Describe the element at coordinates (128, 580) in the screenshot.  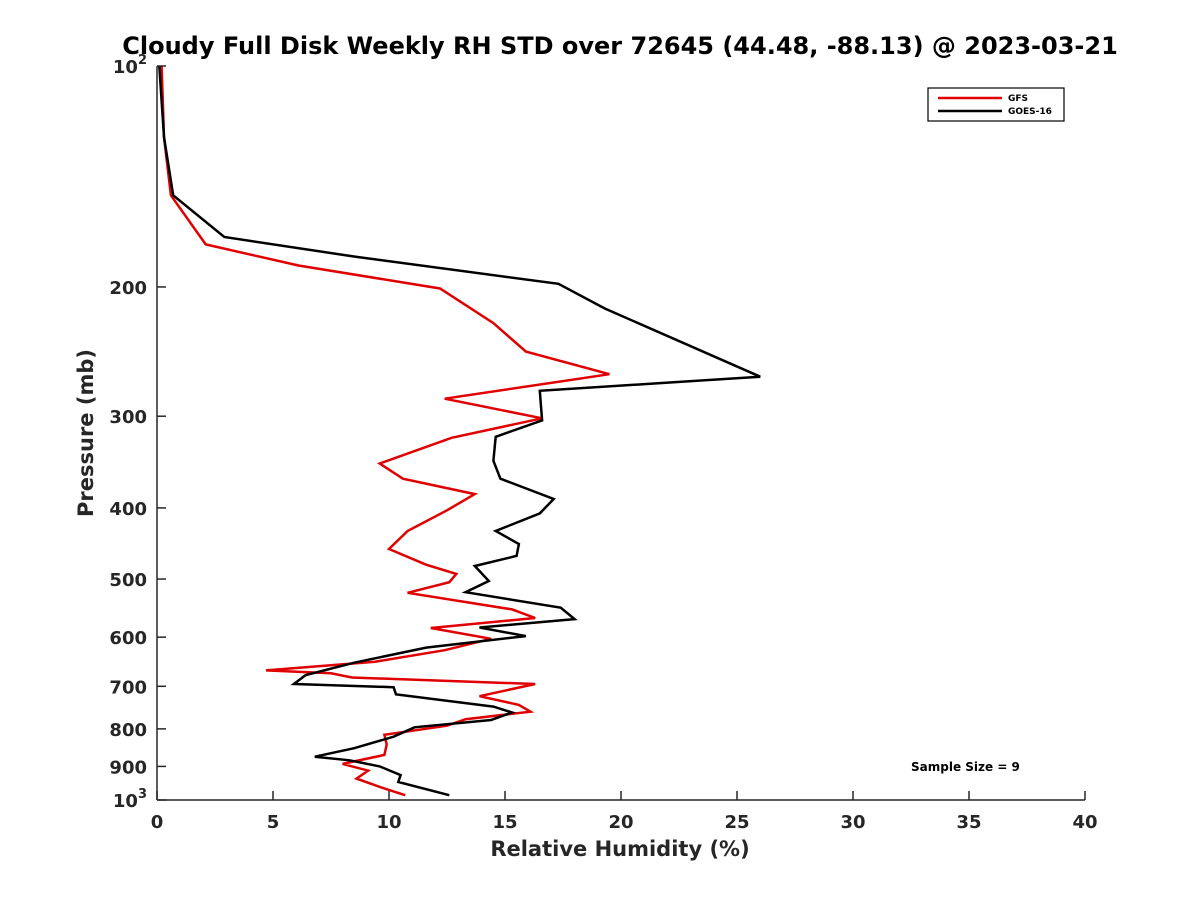
I see `y-tick-label-500: 500` at that location.